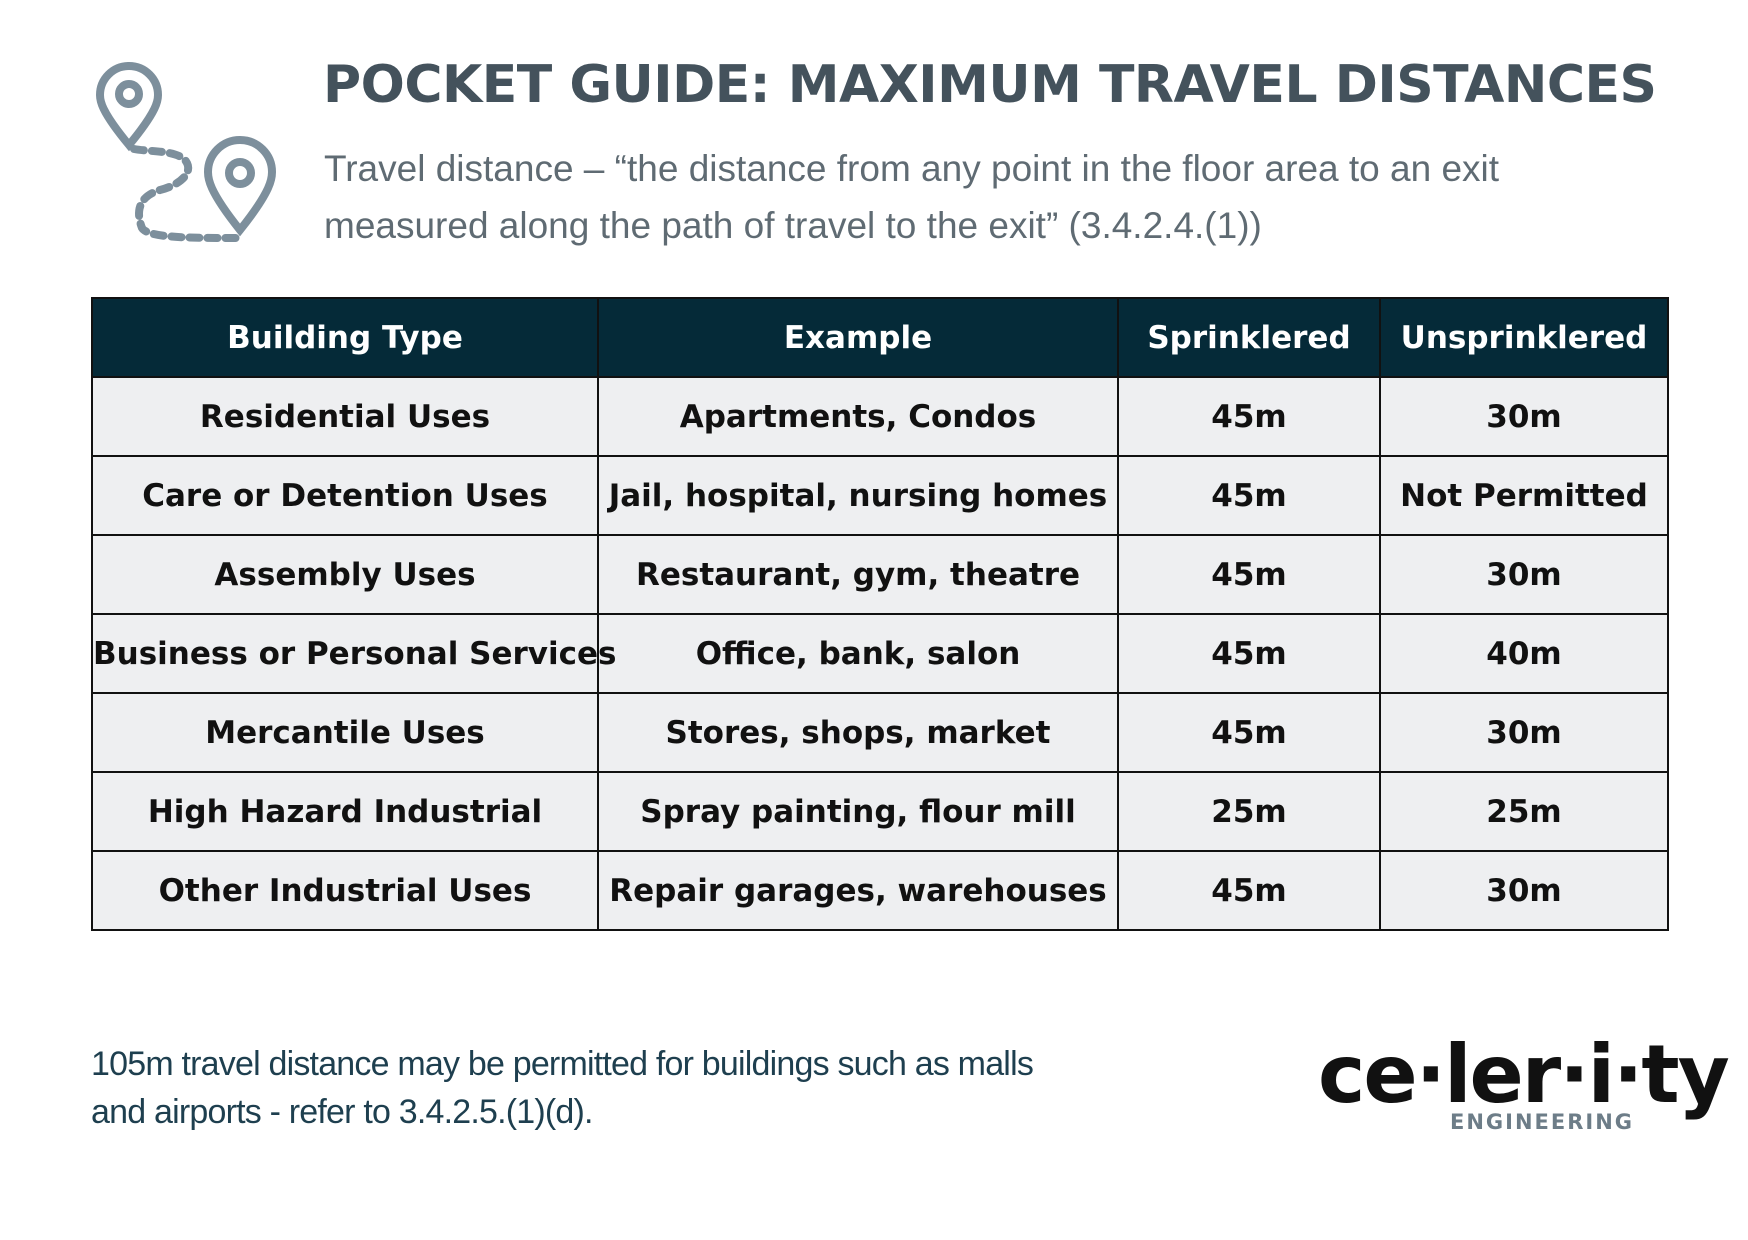 The image size is (1748, 1240). I want to click on table-row: Residential Uses Apartments, Condos 45m 30m, so click(880, 416).